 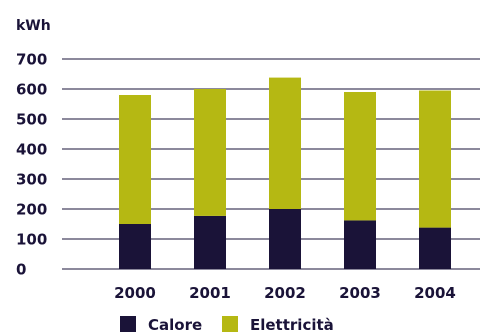 What do you see at coordinates (285, 239) in the screenshot?
I see `bar-calore-2002` at bounding box center [285, 239].